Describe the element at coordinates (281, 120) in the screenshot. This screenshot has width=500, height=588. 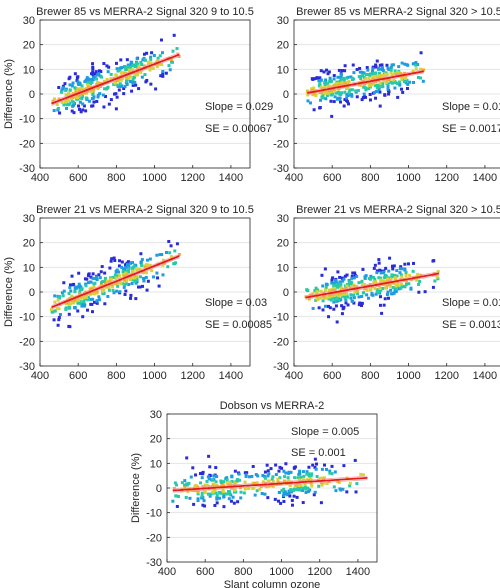
I see `y-tick-label: -10` at that location.